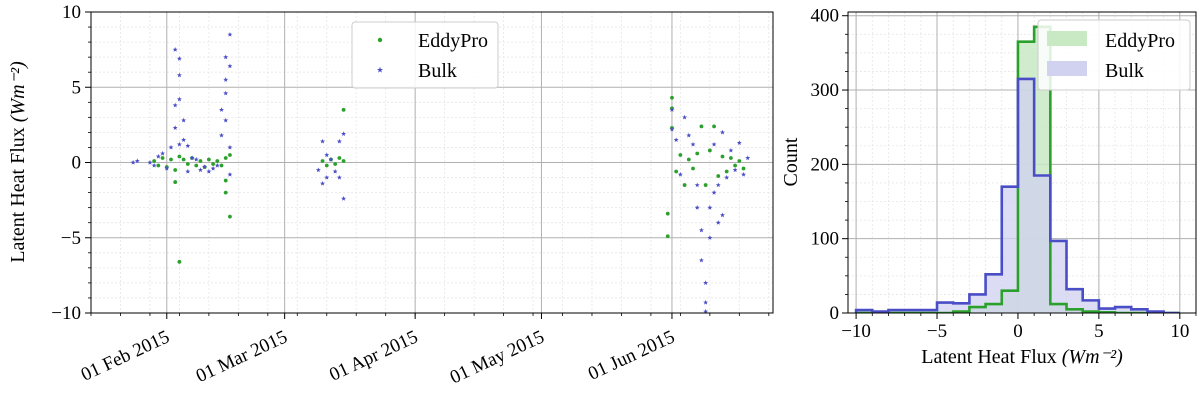 This screenshot has width=1200, height=405. What do you see at coordinates (1140, 41) in the screenshot?
I see `hist-legend-label-eddypro: EddyPro` at bounding box center [1140, 41].